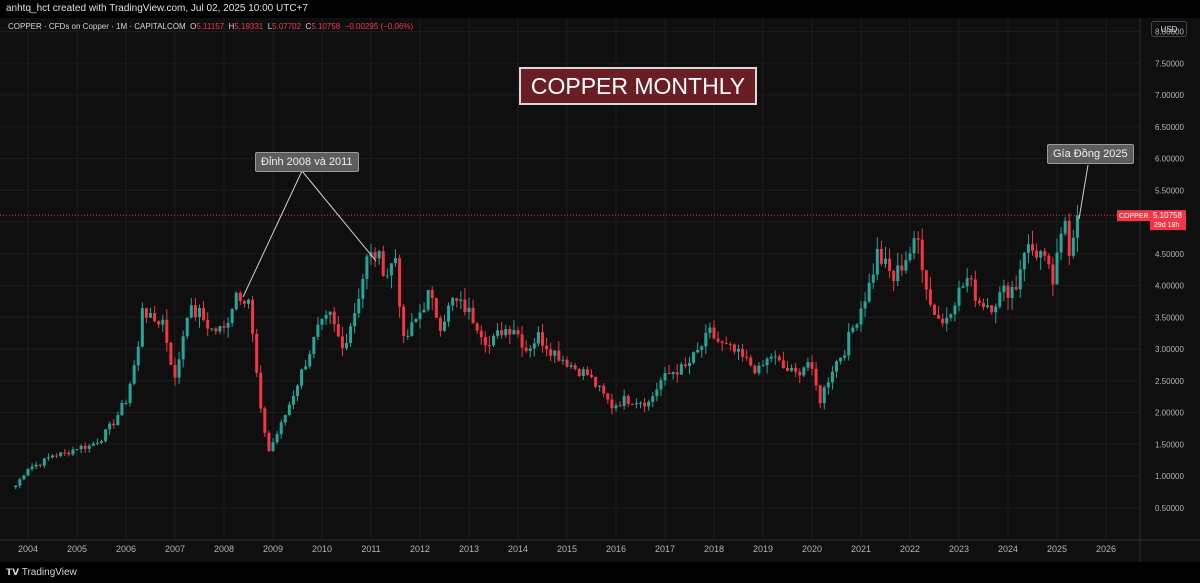 The height and width of the screenshot is (583, 1200). Describe the element at coordinates (1169, 63) in the screenshot. I see `y-tick-label: 7.50000` at that location.